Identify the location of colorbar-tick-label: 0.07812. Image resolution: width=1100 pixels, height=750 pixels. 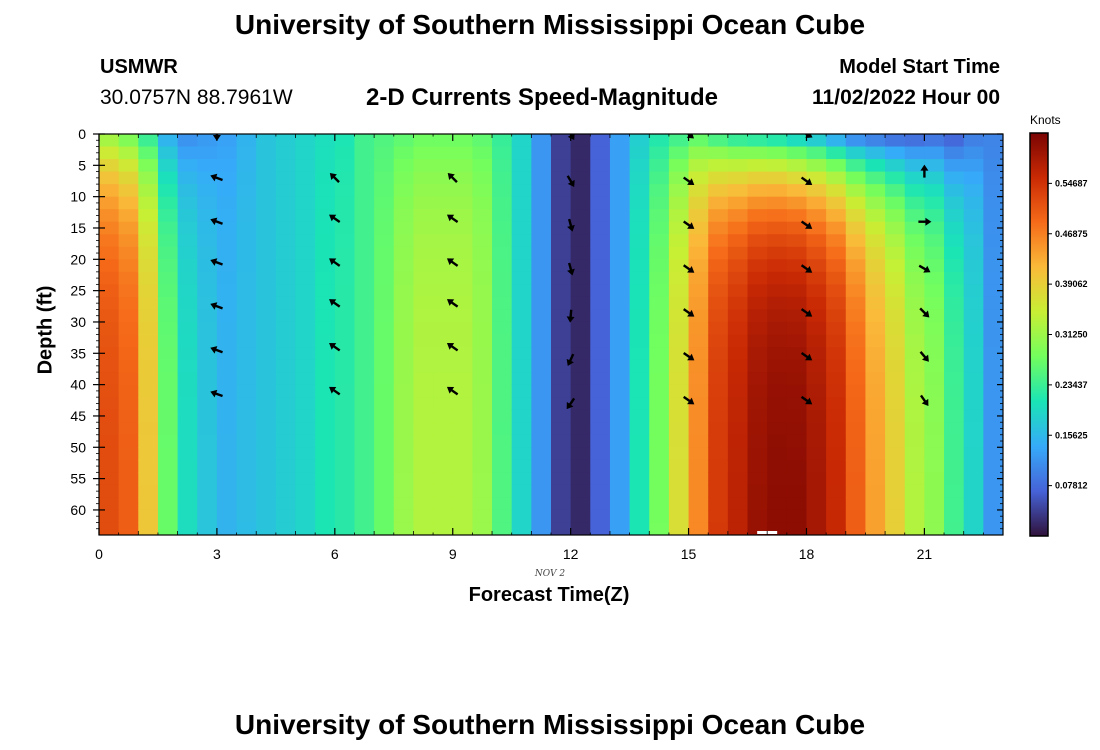
(1071, 486).